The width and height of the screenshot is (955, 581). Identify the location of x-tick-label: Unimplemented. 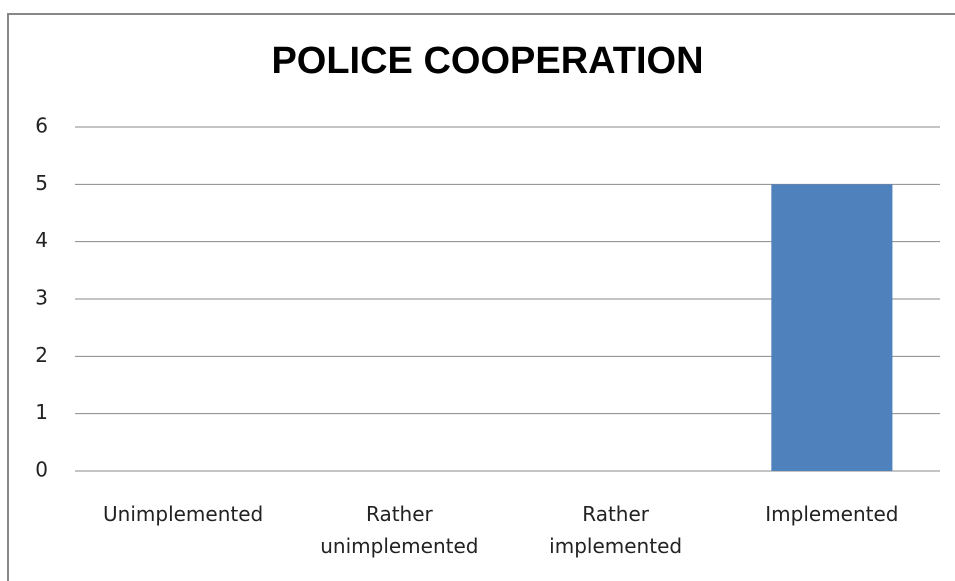
(183, 514).